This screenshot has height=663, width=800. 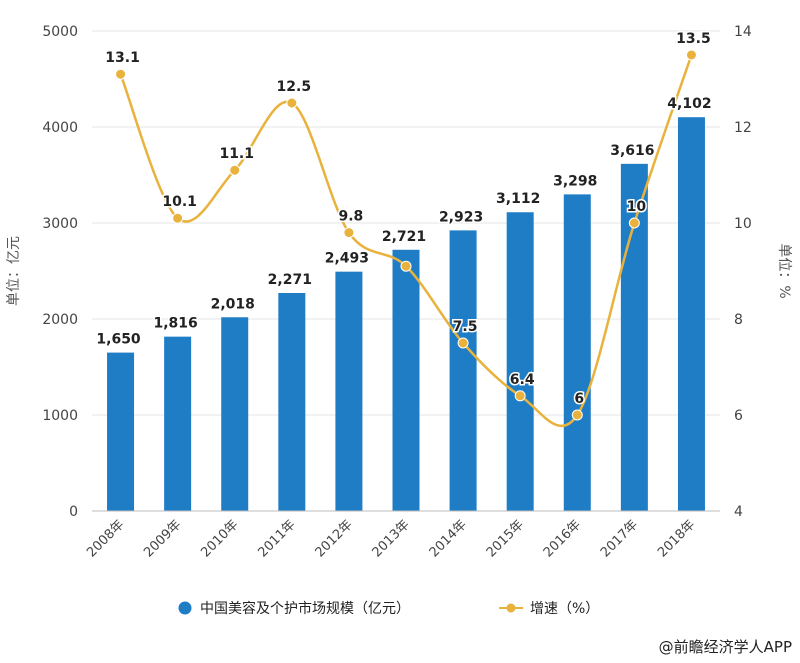 I want to click on bar-value-label: 1,650, so click(x=118, y=340).